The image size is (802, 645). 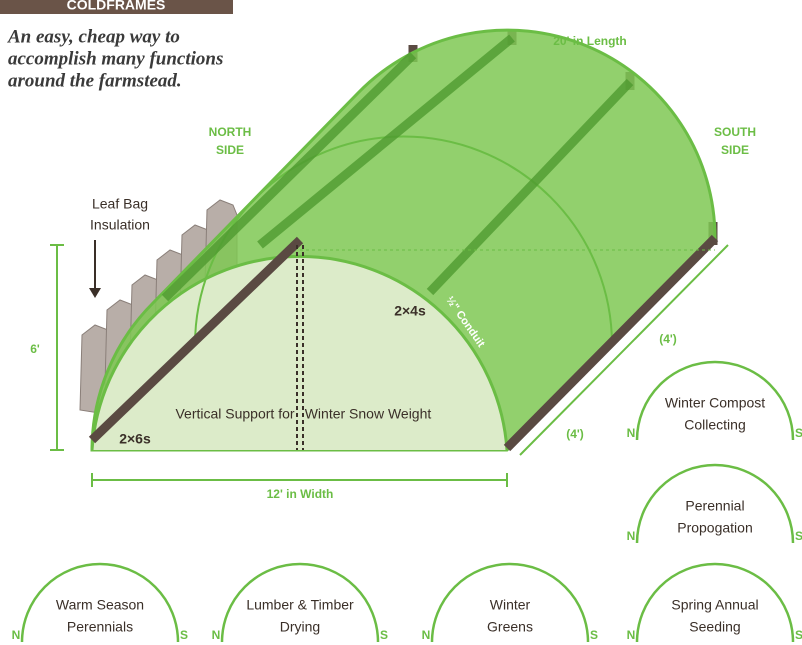 I want to click on use-label: Perennial, so click(x=714, y=506).